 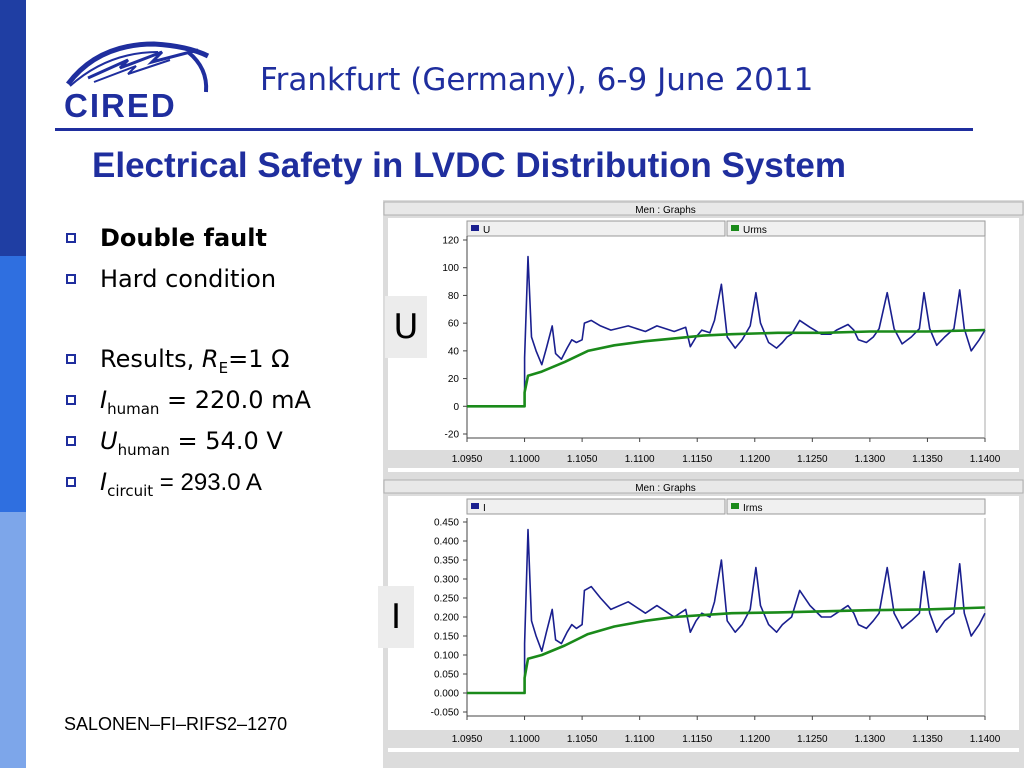 I want to click on y-tick-label: 0.250, so click(x=446, y=599).